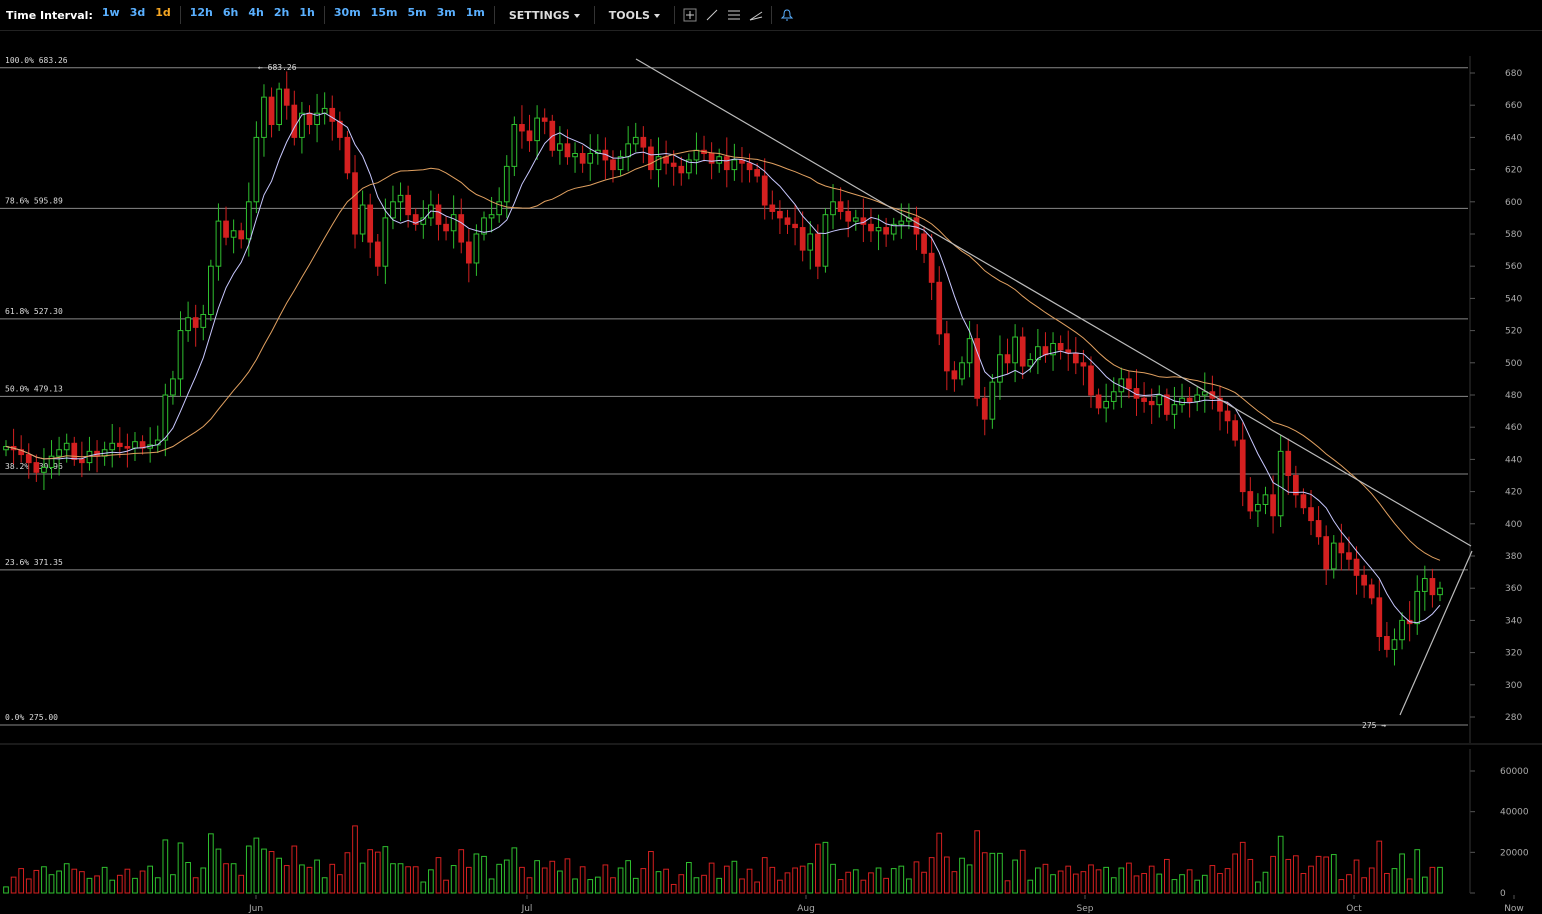  What do you see at coordinates (34, 200) in the screenshot?
I see `fib-level-label: 78.6% 595.89` at bounding box center [34, 200].